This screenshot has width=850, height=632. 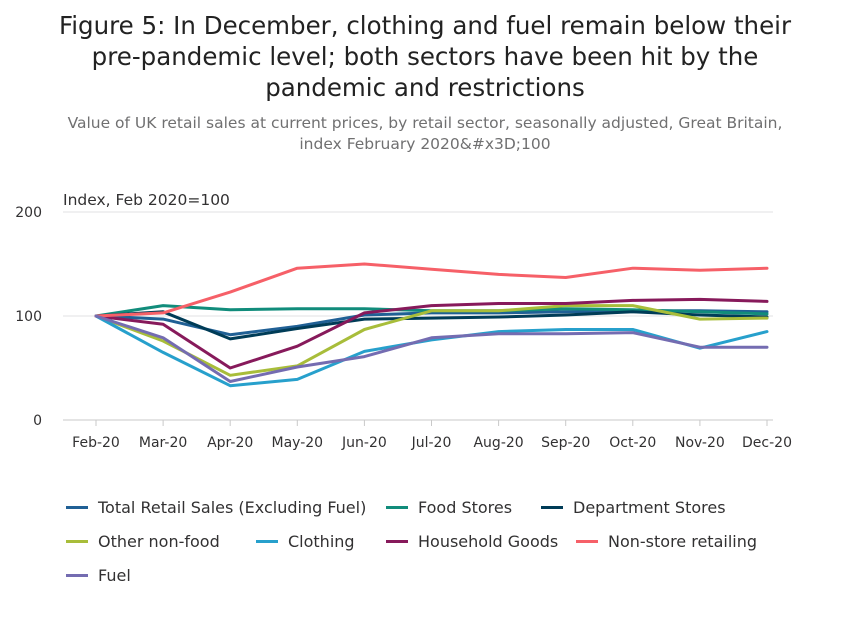 What do you see at coordinates (159, 541) in the screenshot?
I see `legend-label: Other non-food` at bounding box center [159, 541].